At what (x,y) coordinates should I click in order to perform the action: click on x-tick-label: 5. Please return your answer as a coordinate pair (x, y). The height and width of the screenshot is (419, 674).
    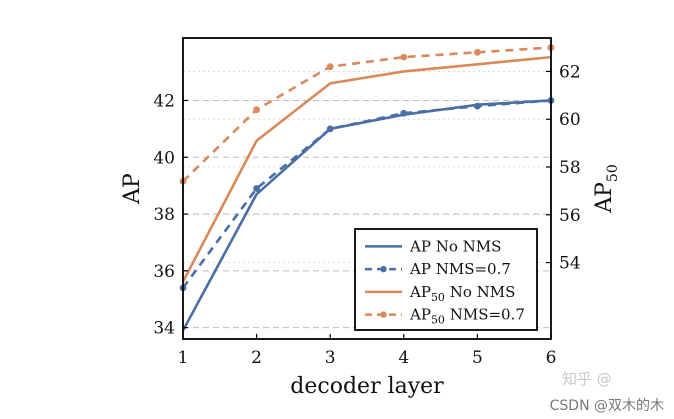
    Looking at the image, I should click on (477, 358).